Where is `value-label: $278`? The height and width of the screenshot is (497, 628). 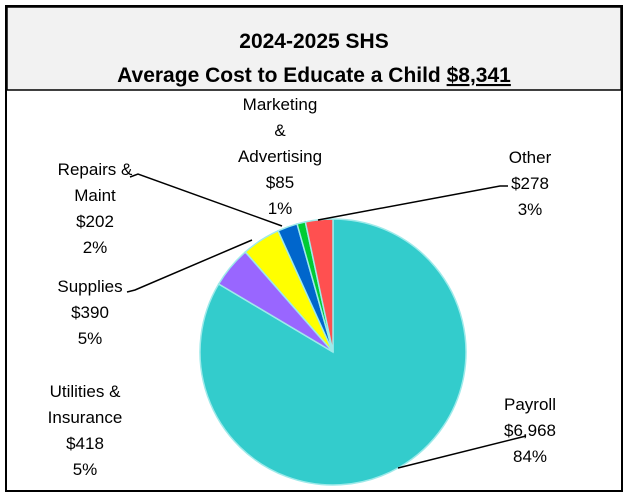 value-label: $278 is located at coordinates (530, 183).